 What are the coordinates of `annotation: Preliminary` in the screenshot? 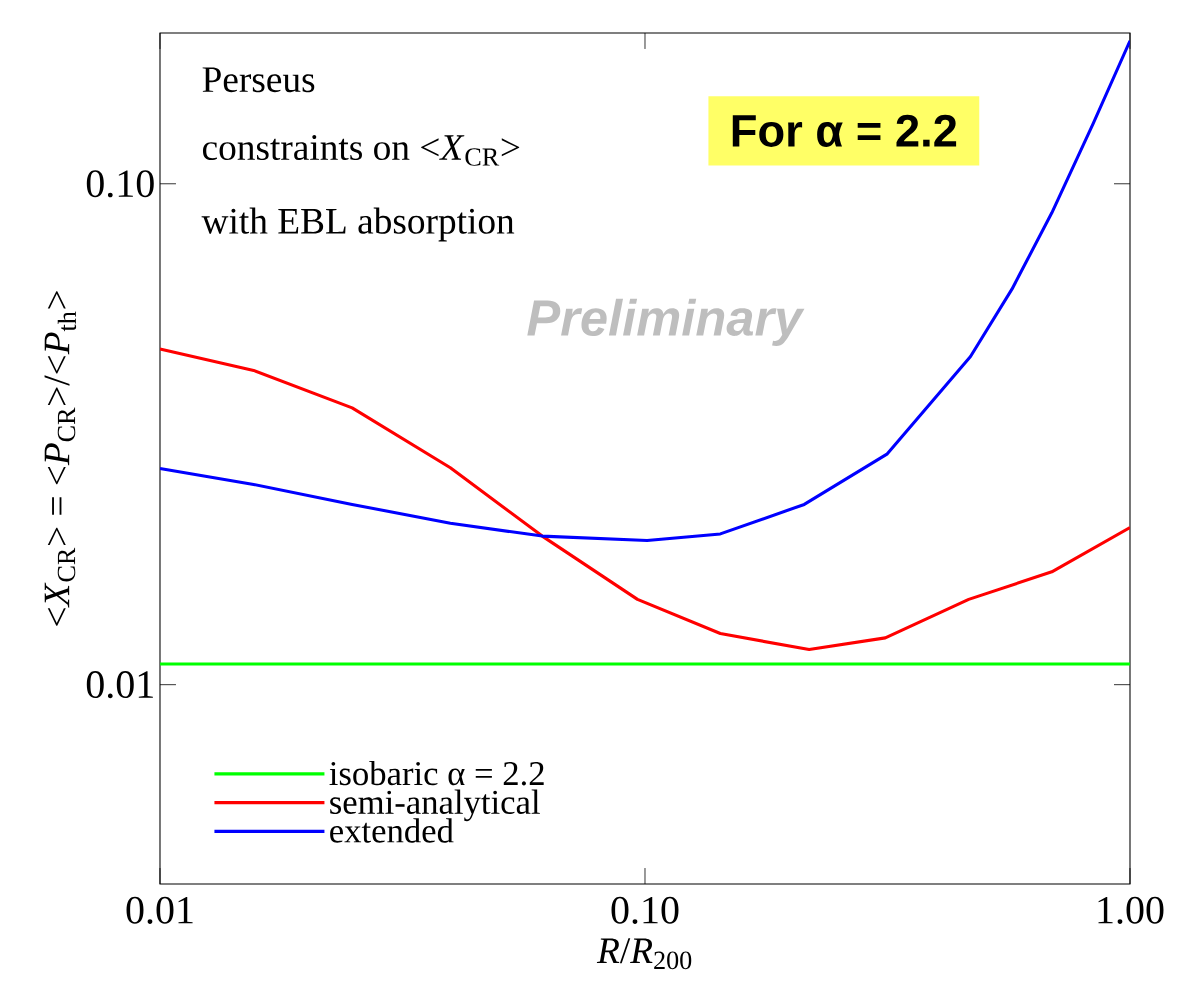 It's located at (666, 322).